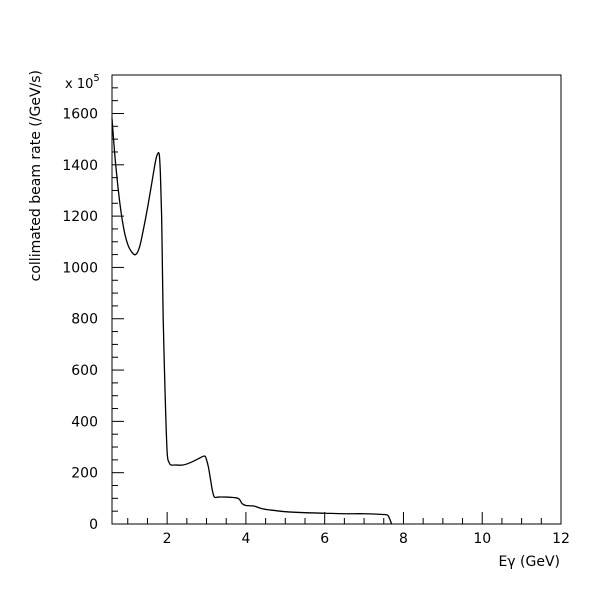 This screenshot has width=600, height=600. I want to click on y-tick-label: 800, so click(84, 320).